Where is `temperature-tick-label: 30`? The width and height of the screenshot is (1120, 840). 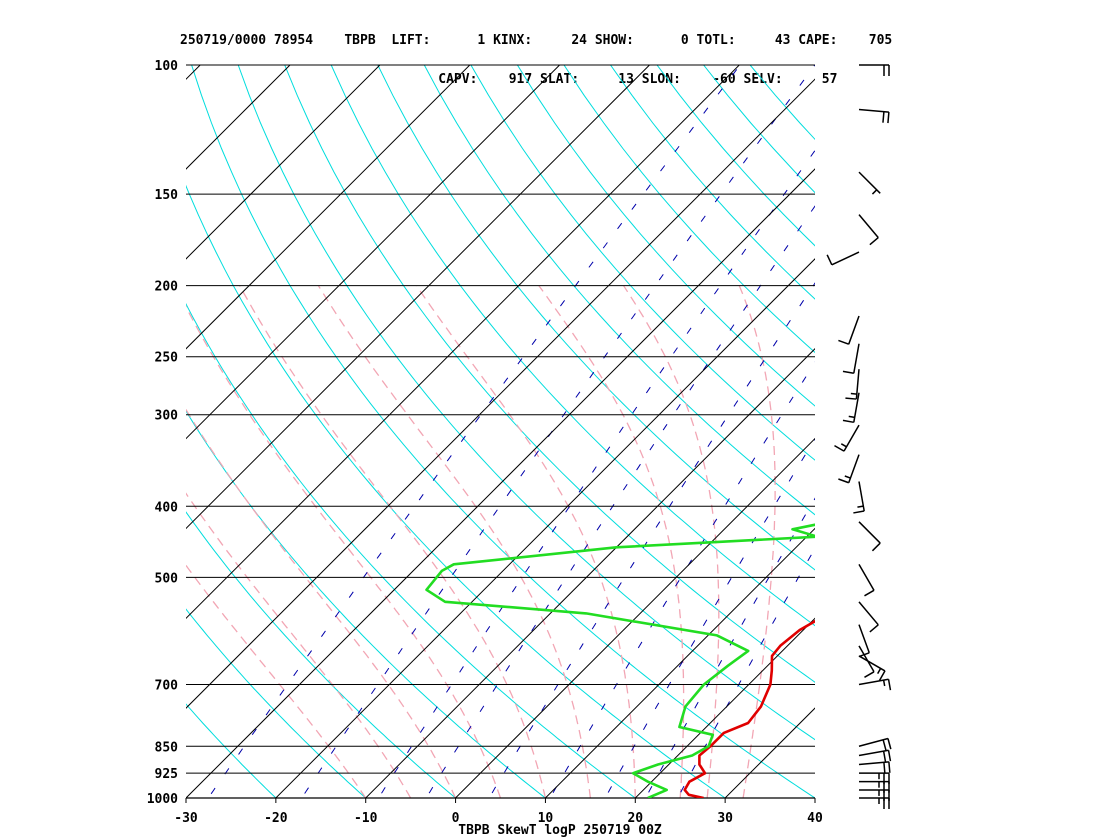 temperature-tick-label: 30 is located at coordinates (725, 818).